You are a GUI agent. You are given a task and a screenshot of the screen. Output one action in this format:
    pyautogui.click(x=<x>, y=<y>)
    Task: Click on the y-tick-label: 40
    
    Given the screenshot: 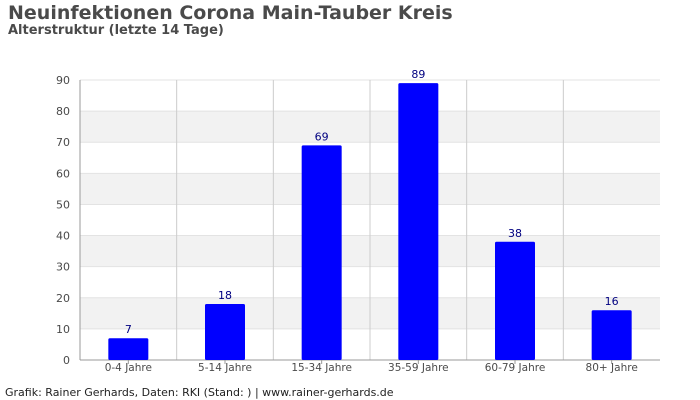 What is the action you would take?
    pyautogui.click(x=63, y=236)
    